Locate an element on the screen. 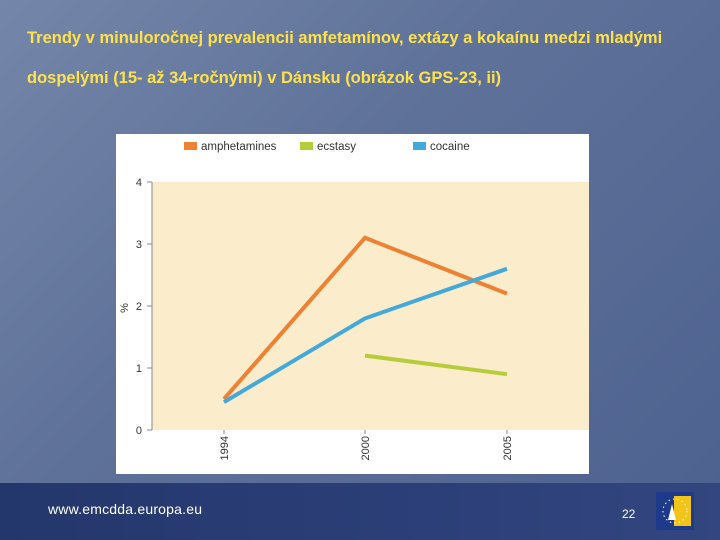 The width and height of the screenshot is (720, 540). legend-label-ecstasy: ecstasy is located at coordinates (336, 147).